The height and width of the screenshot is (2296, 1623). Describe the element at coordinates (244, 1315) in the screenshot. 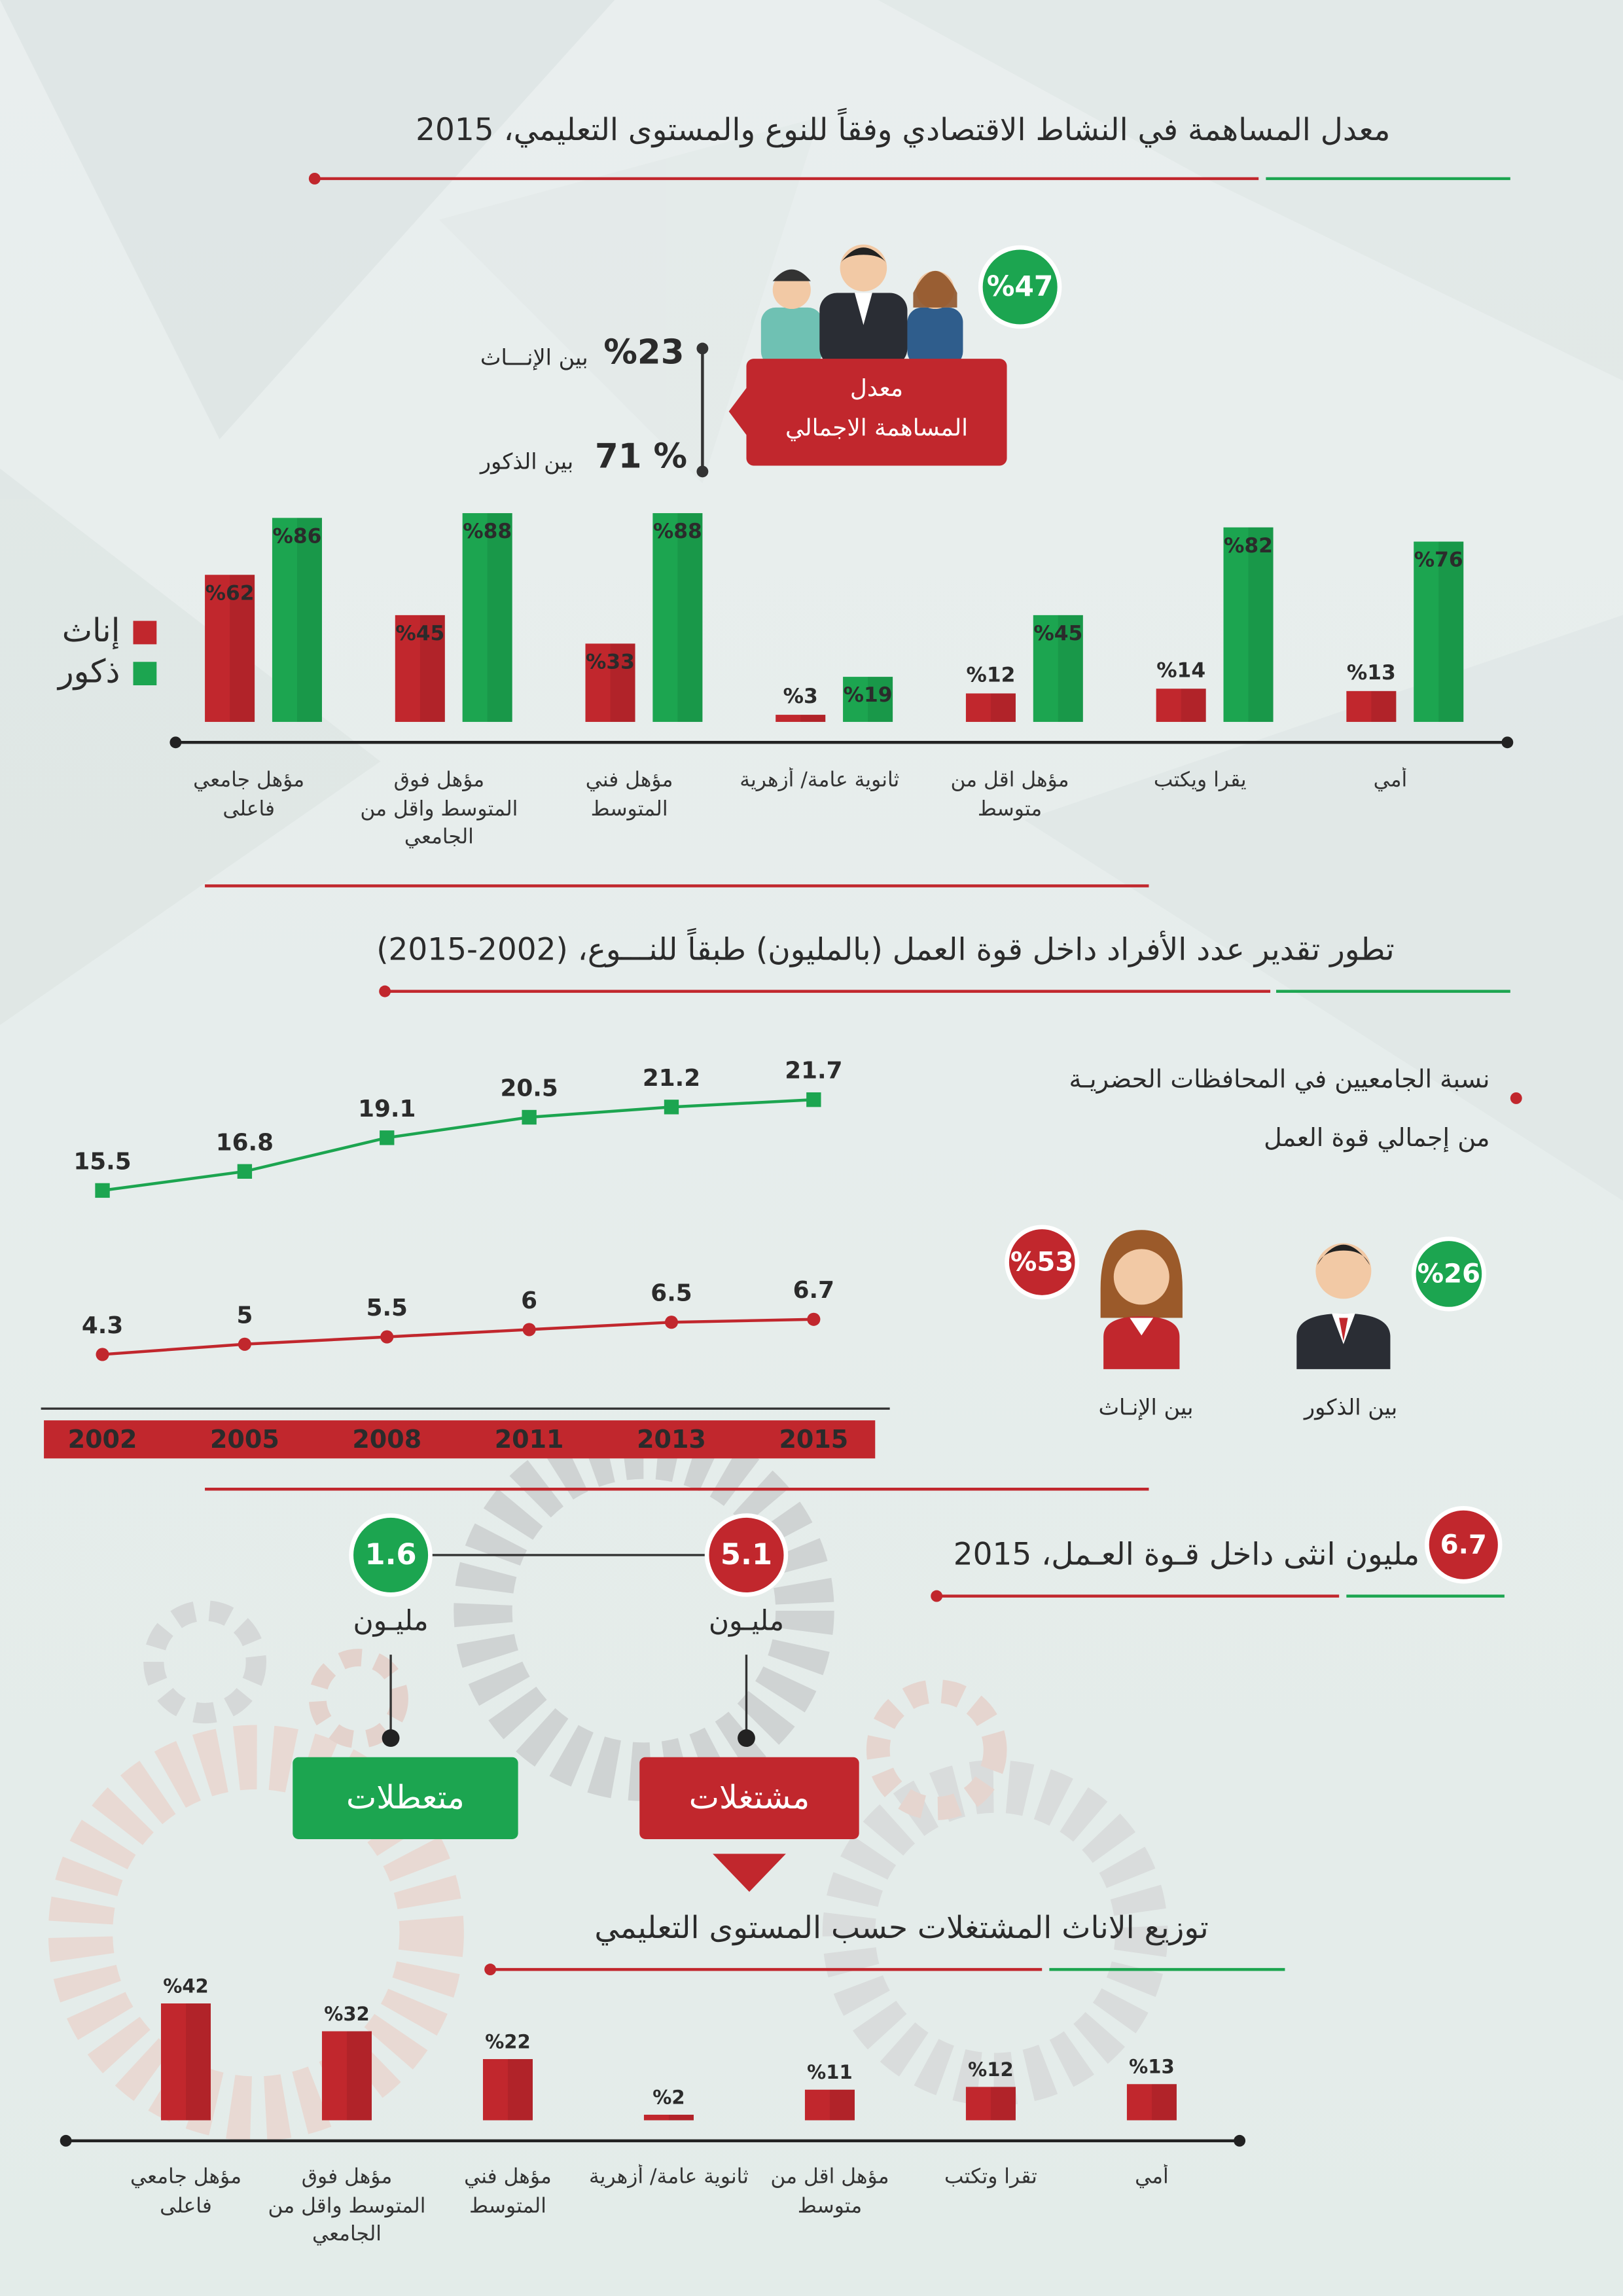

I see `data-label: 5` at that location.